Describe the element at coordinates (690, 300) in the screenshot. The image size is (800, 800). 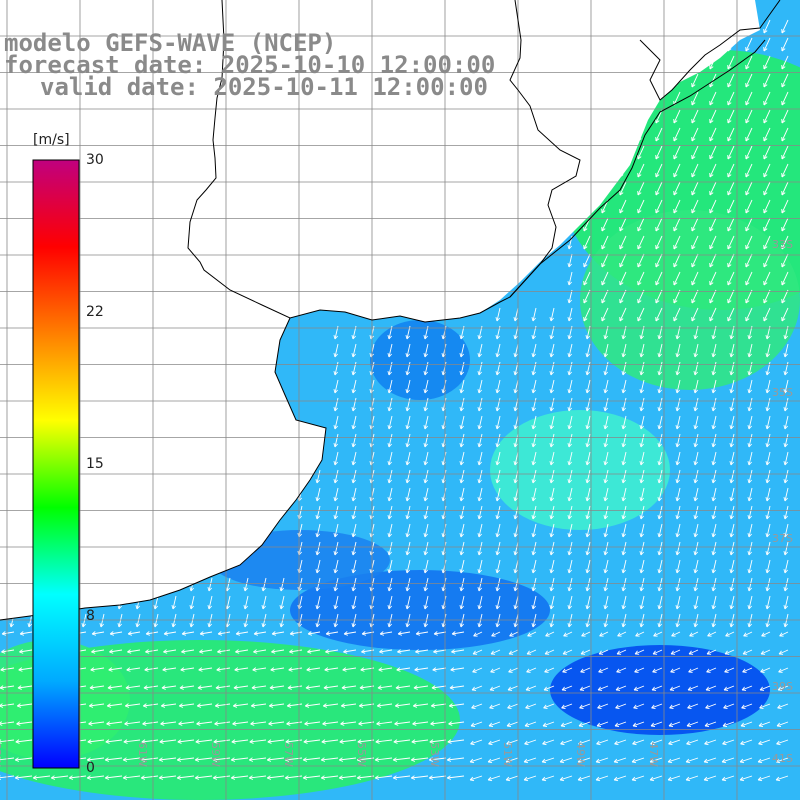
I see `wind-speed-patch` at that location.